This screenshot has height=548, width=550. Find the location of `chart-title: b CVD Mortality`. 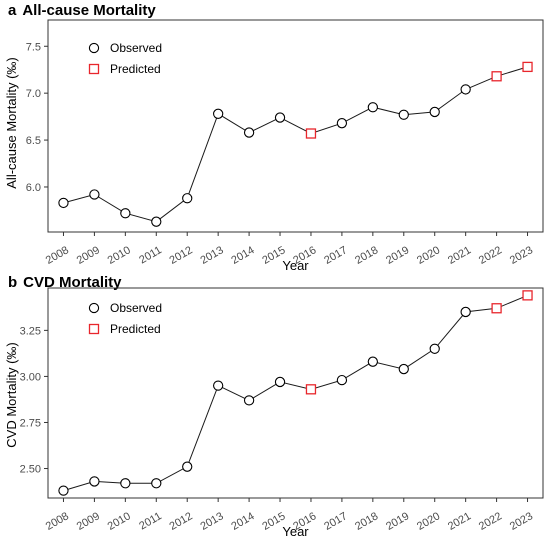

chart-title: b CVD Mortality is located at coordinates (65, 282).